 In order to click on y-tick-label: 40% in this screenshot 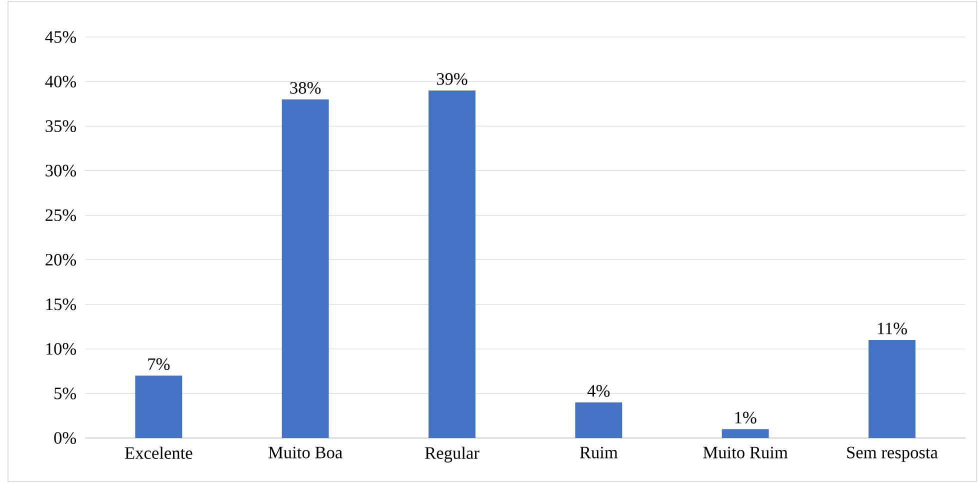, I will do `click(60, 82)`.